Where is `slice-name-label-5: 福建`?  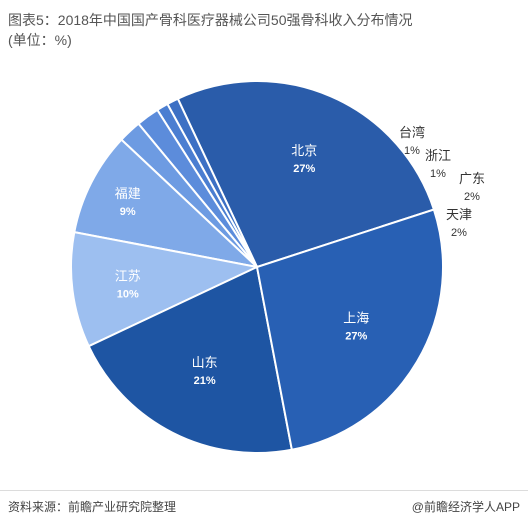 slice-name-label-5: 福建 is located at coordinates (128, 193).